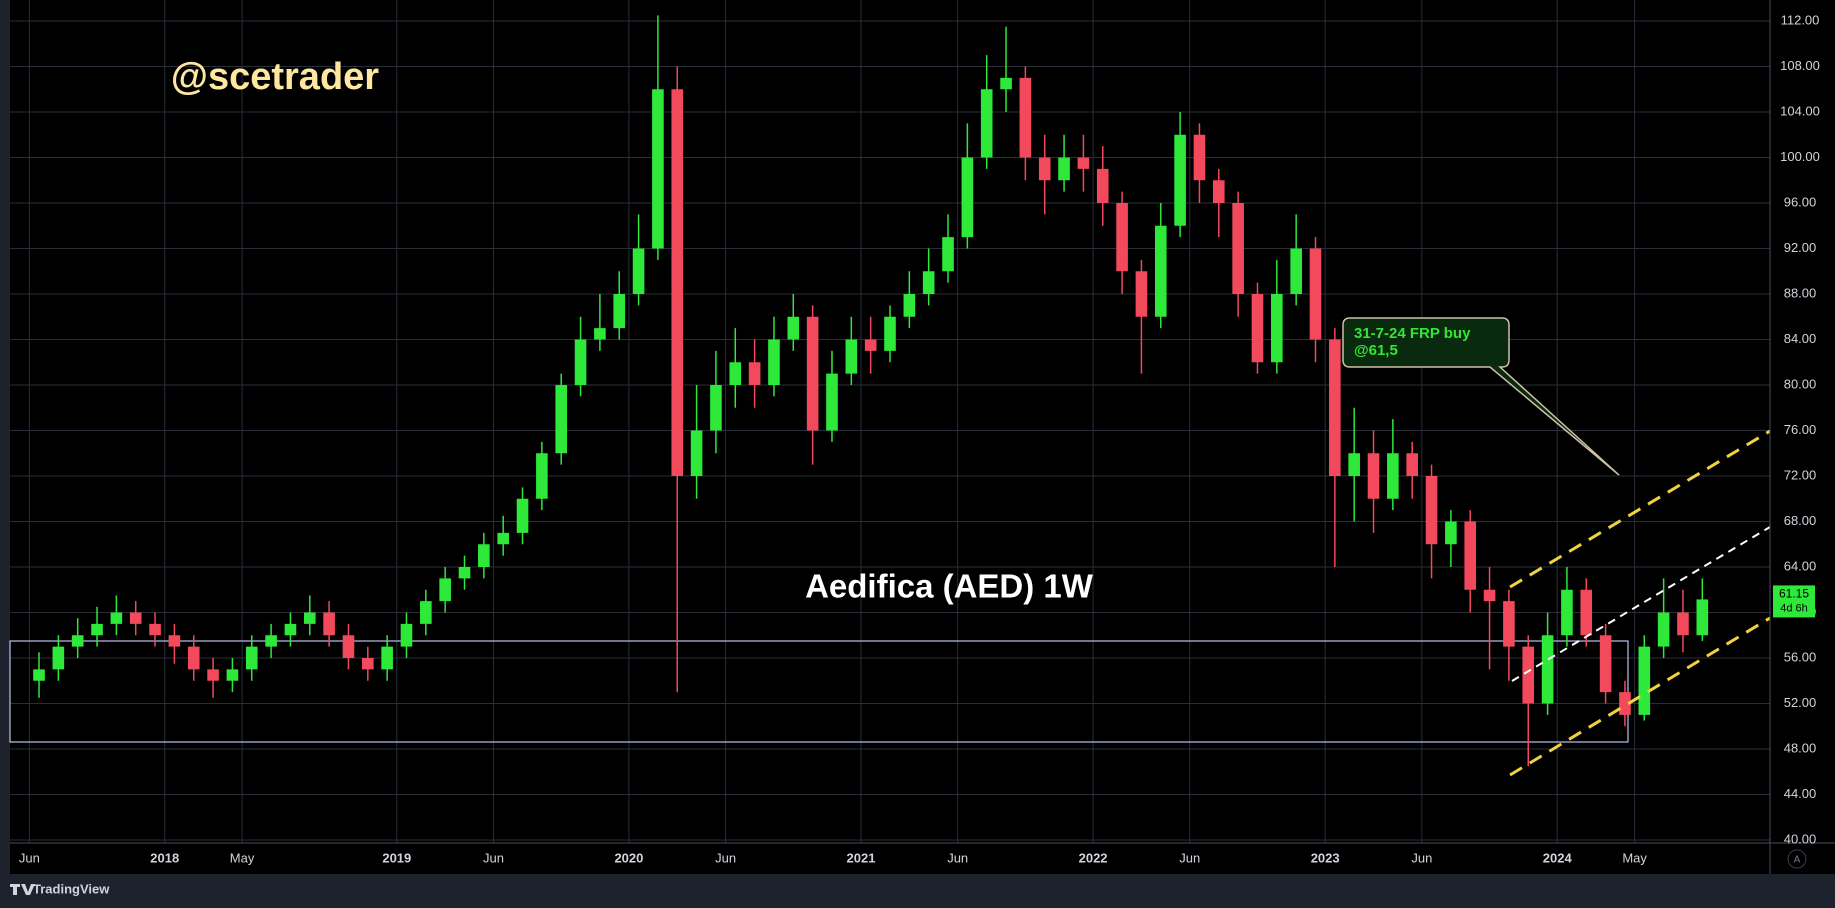 This screenshot has width=1835, height=908. Describe the element at coordinates (917, 891) in the screenshot. I see `footer` at that location.